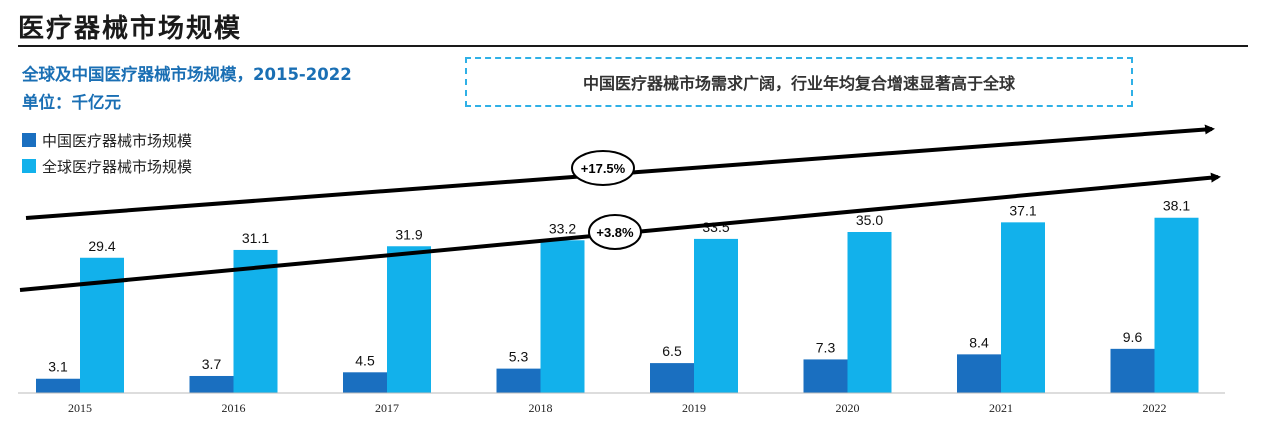  I want to click on bar-china-2019, so click(672, 378).